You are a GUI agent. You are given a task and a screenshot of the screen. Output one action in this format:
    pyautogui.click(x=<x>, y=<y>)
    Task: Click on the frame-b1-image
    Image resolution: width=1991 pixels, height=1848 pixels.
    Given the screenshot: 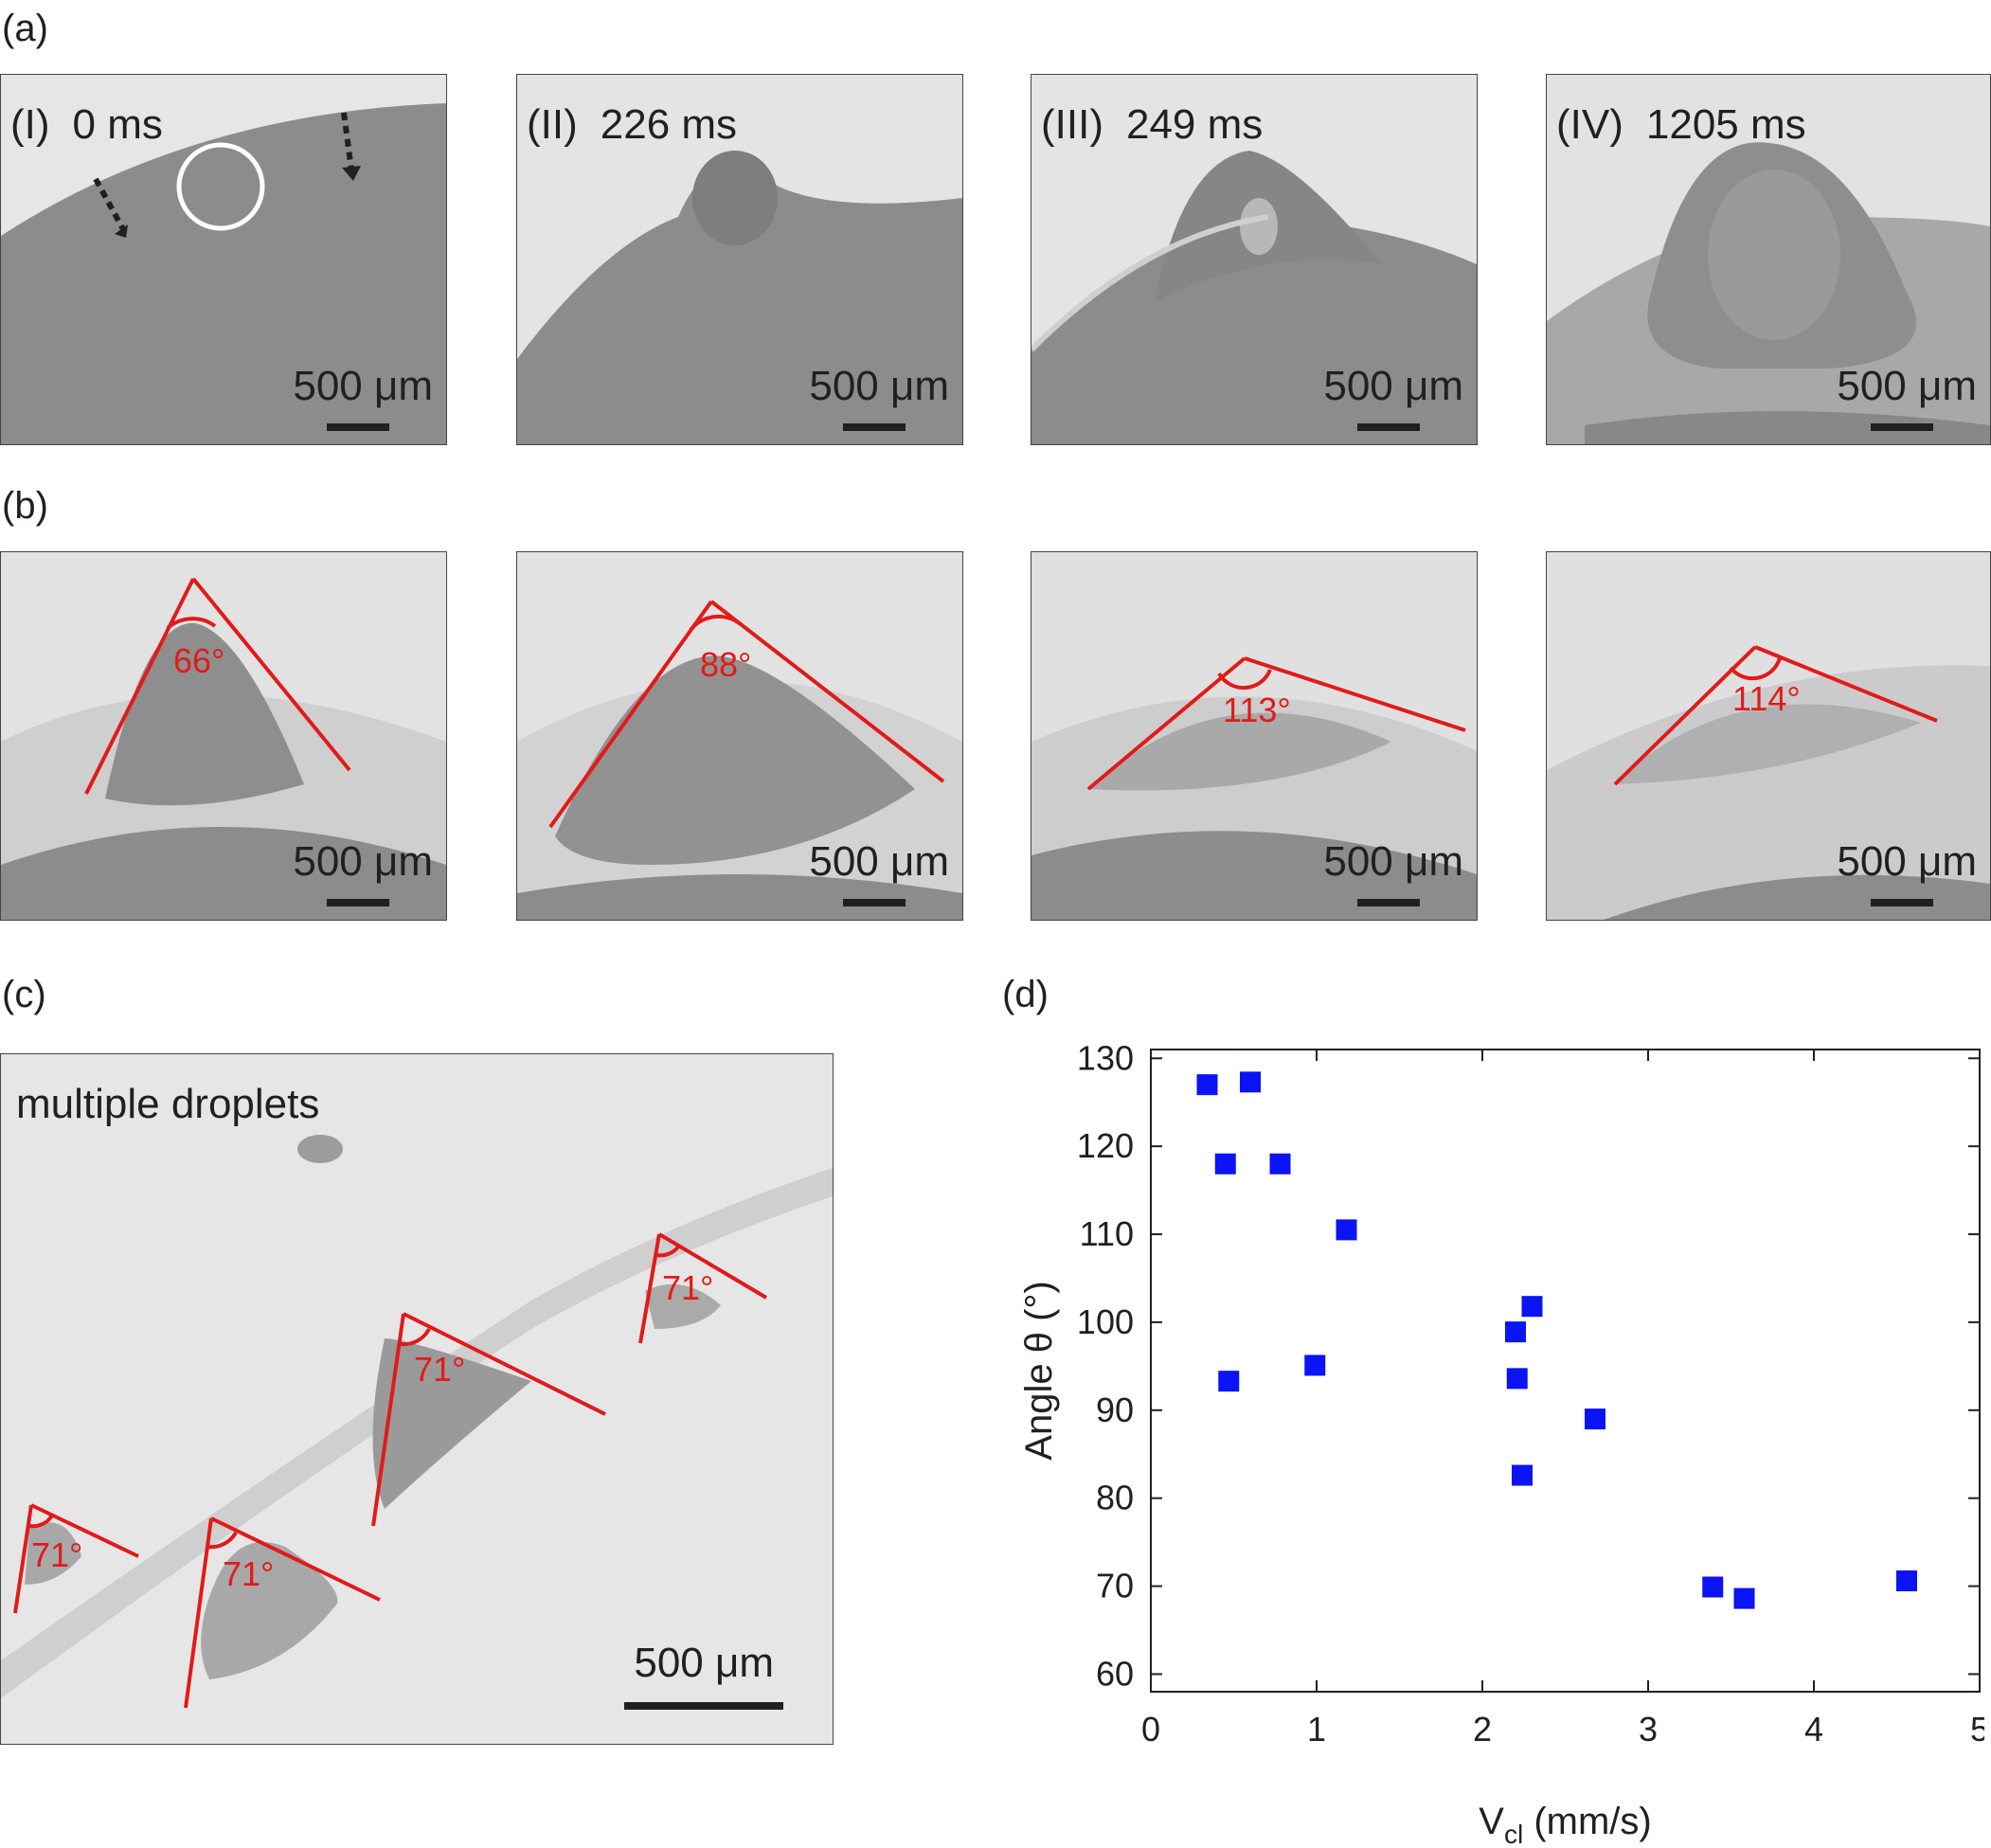 What is the action you would take?
    pyautogui.click(x=224, y=736)
    